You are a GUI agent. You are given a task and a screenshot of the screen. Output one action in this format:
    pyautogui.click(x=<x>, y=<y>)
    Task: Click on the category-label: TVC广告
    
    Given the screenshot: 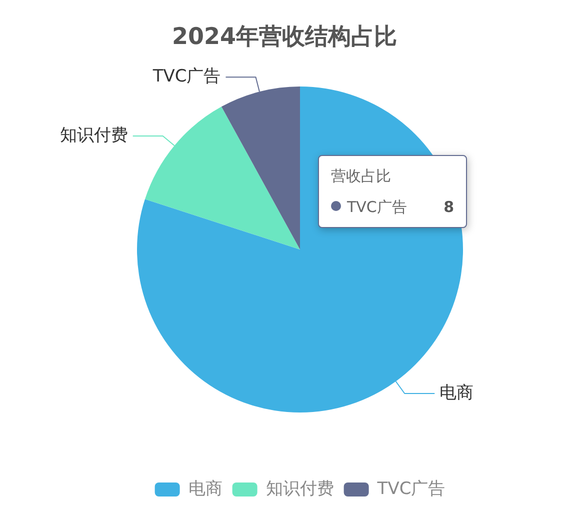 What is the action you would take?
    pyautogui.click(x=411, y=488)
    